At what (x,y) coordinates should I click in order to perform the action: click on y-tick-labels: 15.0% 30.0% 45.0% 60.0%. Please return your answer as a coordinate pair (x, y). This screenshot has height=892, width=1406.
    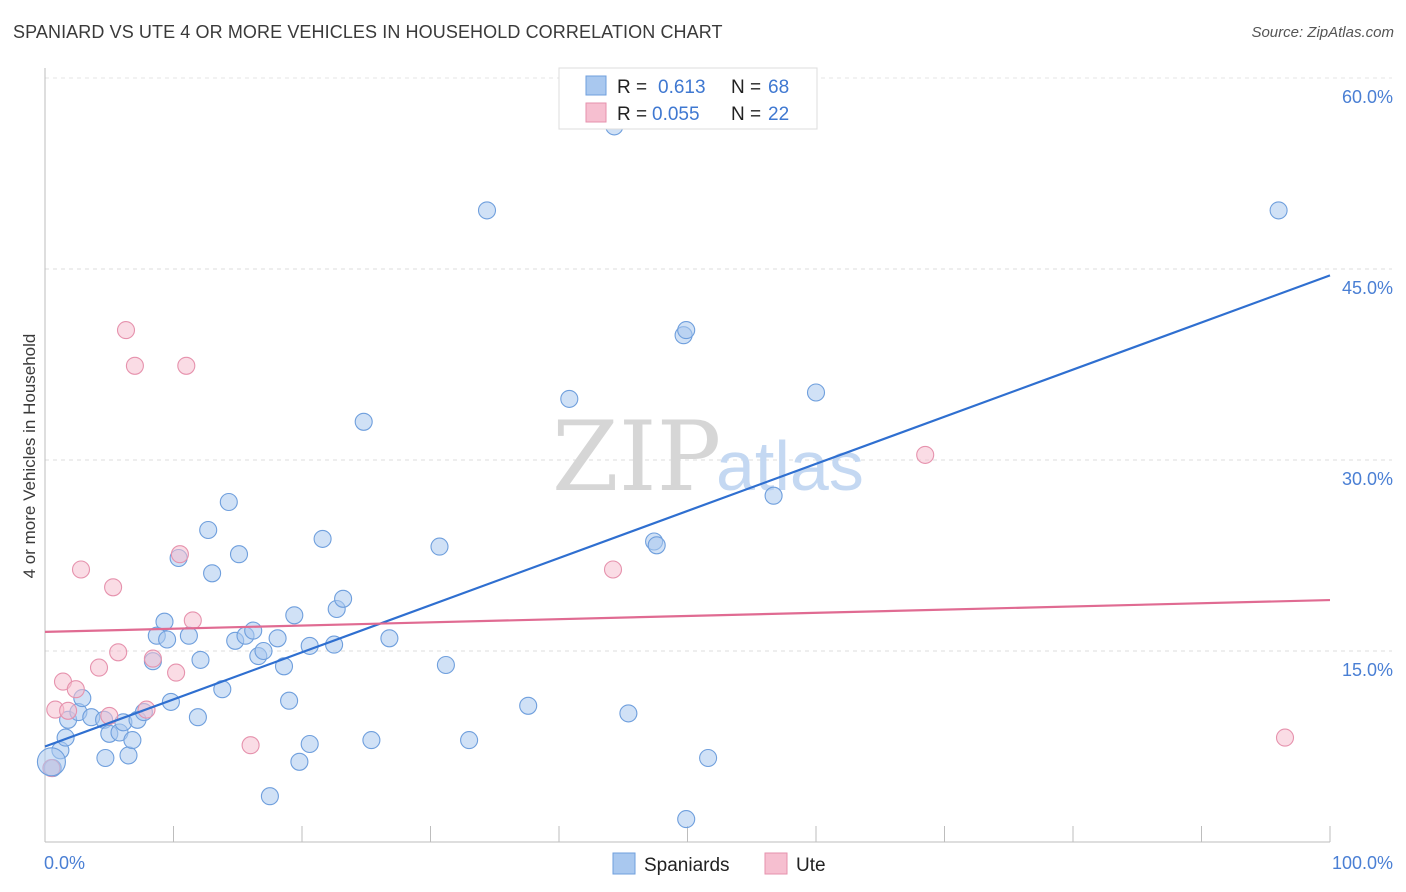
    Looking at the image, I should click on (1367, 383).